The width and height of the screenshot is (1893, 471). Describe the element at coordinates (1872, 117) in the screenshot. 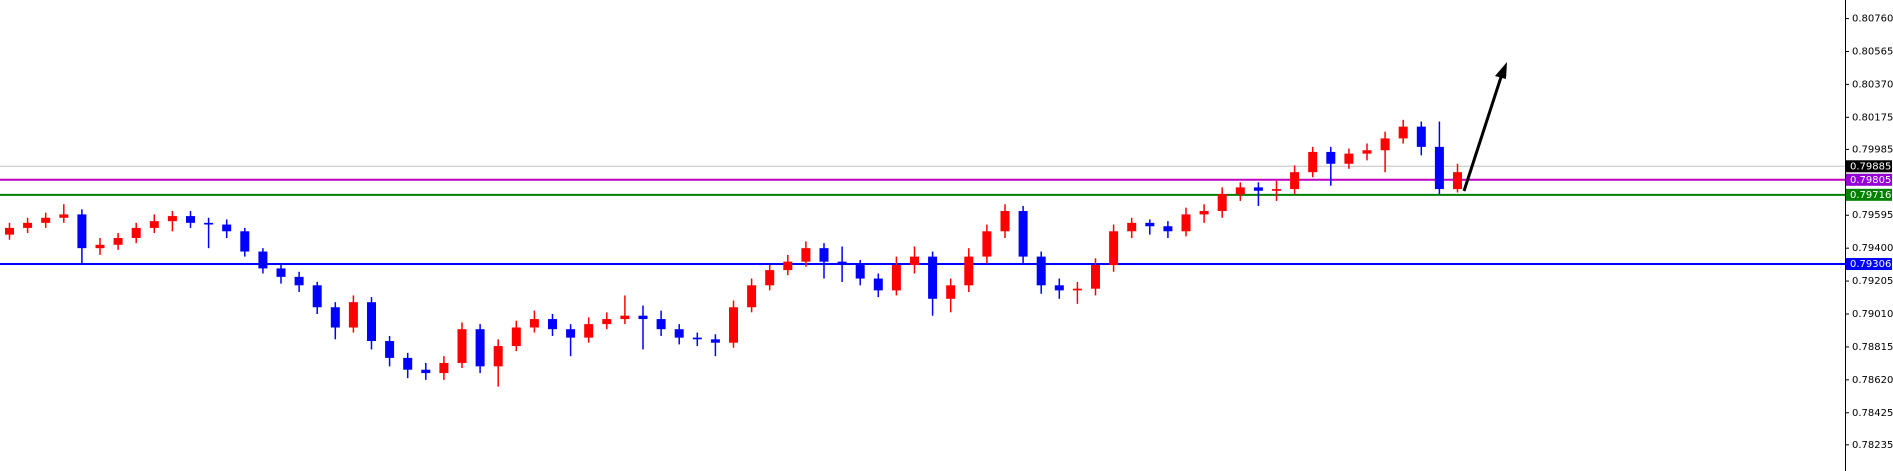

I see `y-tick-label: 0.80175` at that location.